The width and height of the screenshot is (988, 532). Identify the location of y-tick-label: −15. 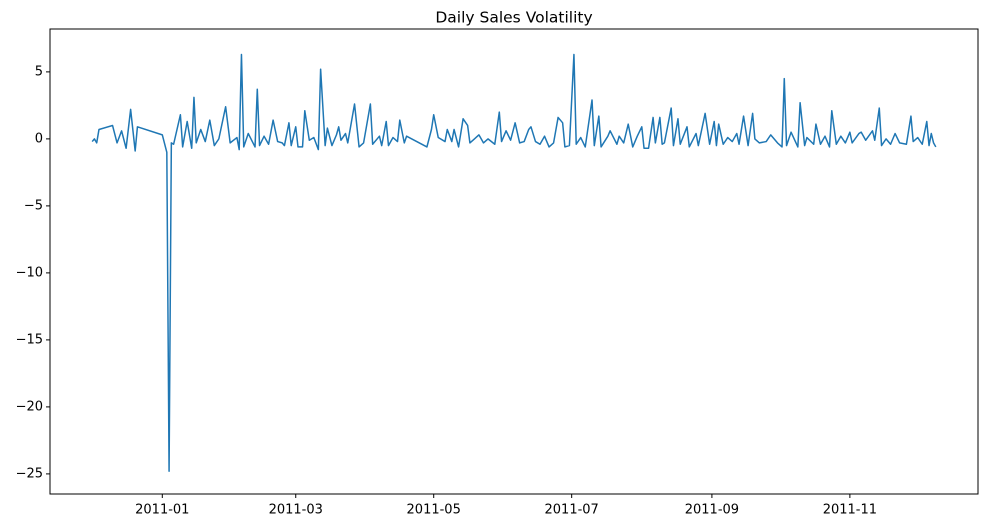
(29, 339).